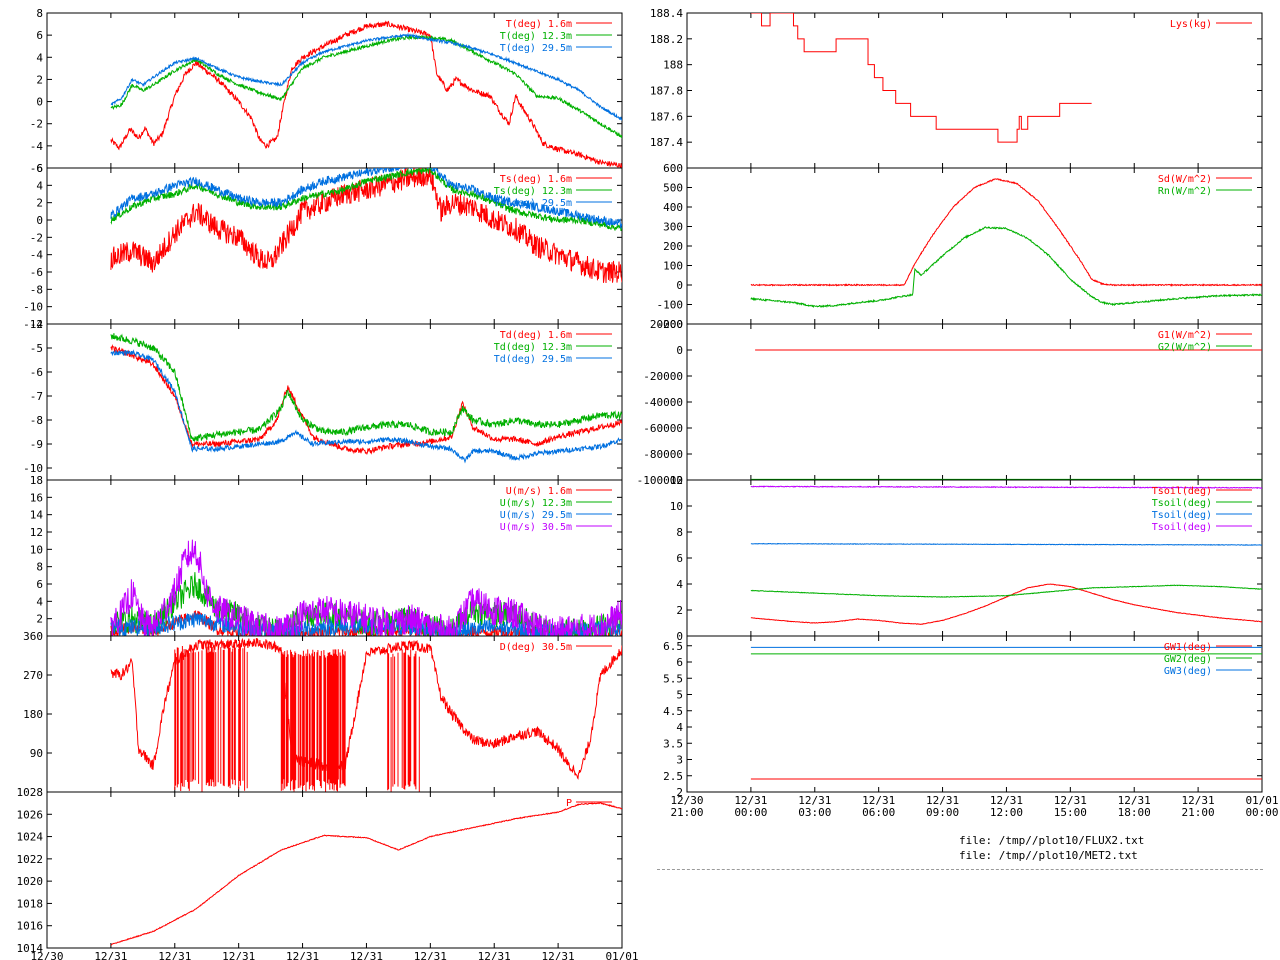 The width and height of the screenshot is (1280, 960). I want to click on y-tick-label: -8, so click(36, 289).